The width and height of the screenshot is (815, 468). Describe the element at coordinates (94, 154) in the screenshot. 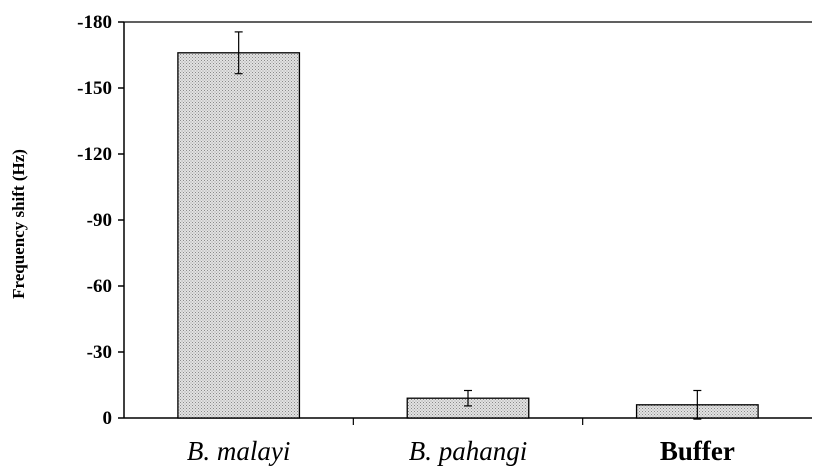

I see `y-tick-label: -120` at that location.